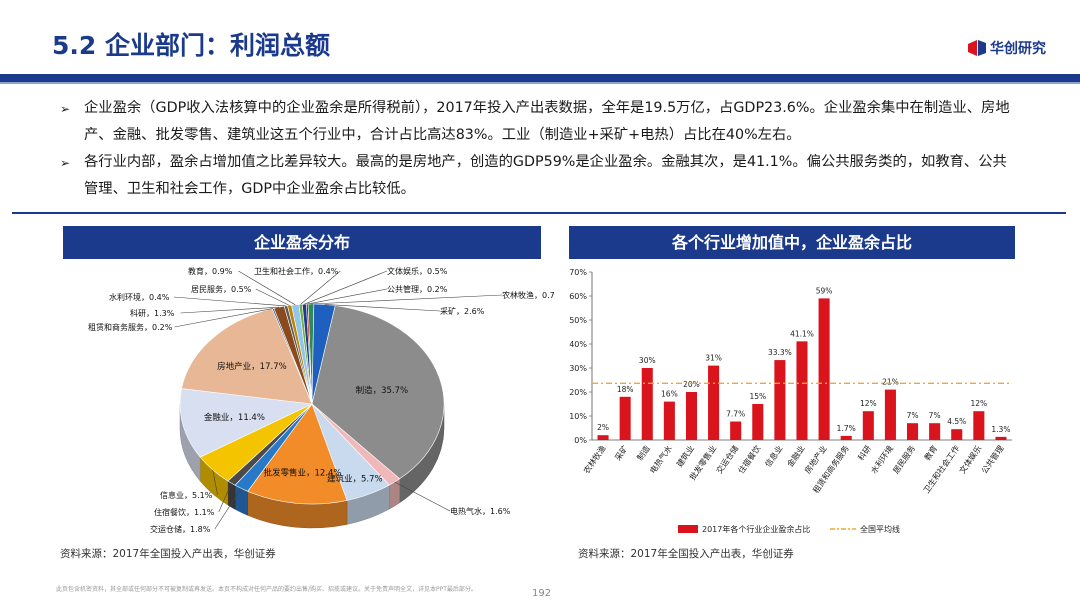 The width and height of the screenshot is (1080, 608). What do you see at coordinates (669, 394) in the screenshot?
I see `bar-value-label: 16%` at bounding box center [669, 394].